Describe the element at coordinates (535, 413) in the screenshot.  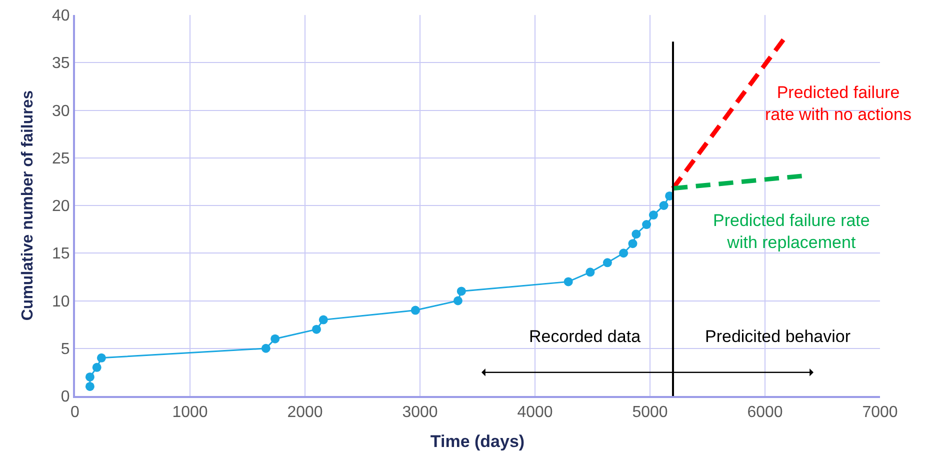
I see `x-tick-label: 4000` at that location.